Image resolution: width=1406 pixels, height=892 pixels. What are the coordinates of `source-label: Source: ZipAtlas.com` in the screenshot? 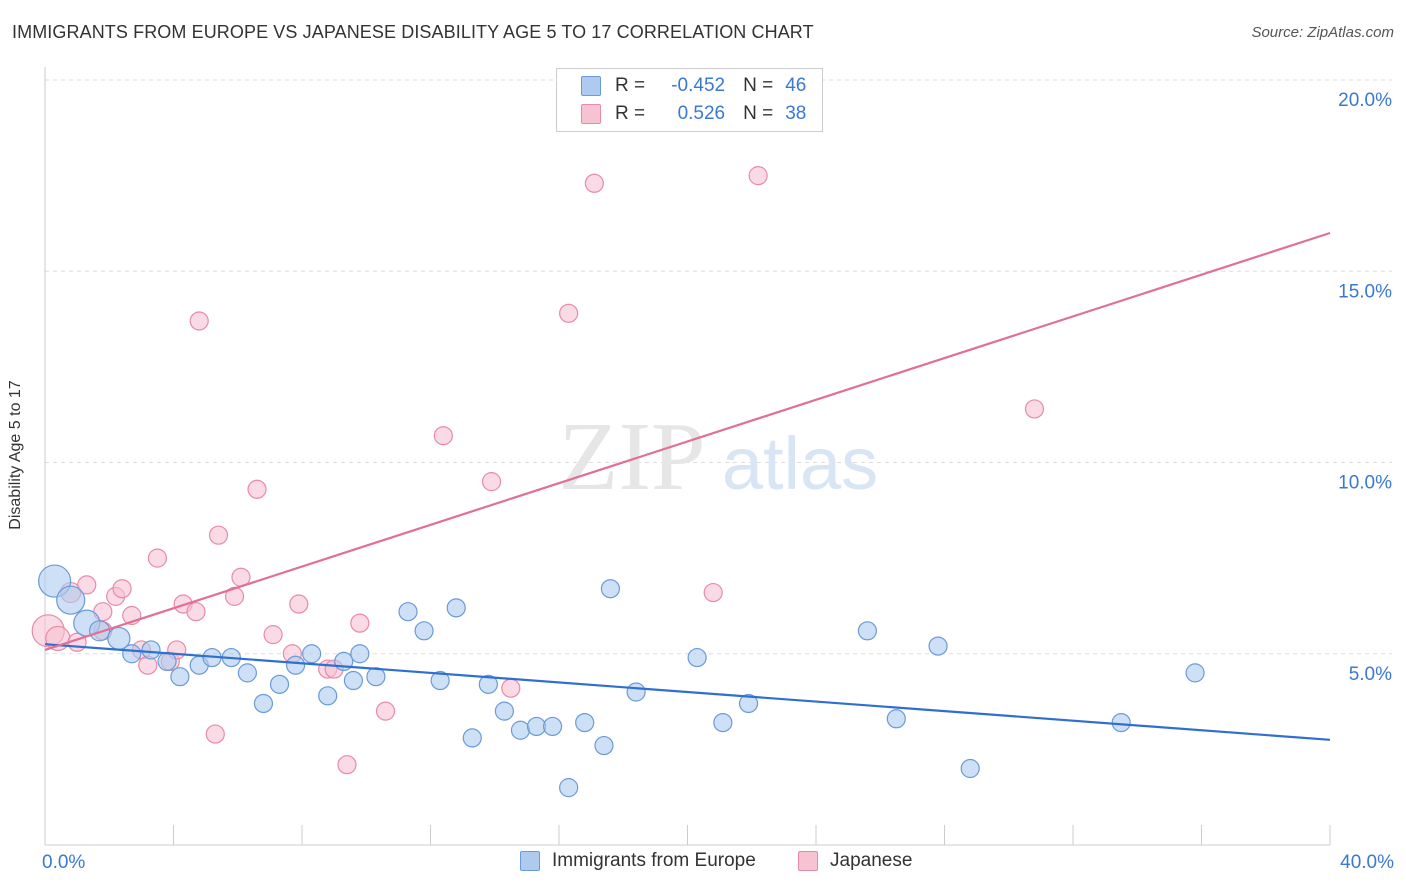 It's located at (1322, 32).